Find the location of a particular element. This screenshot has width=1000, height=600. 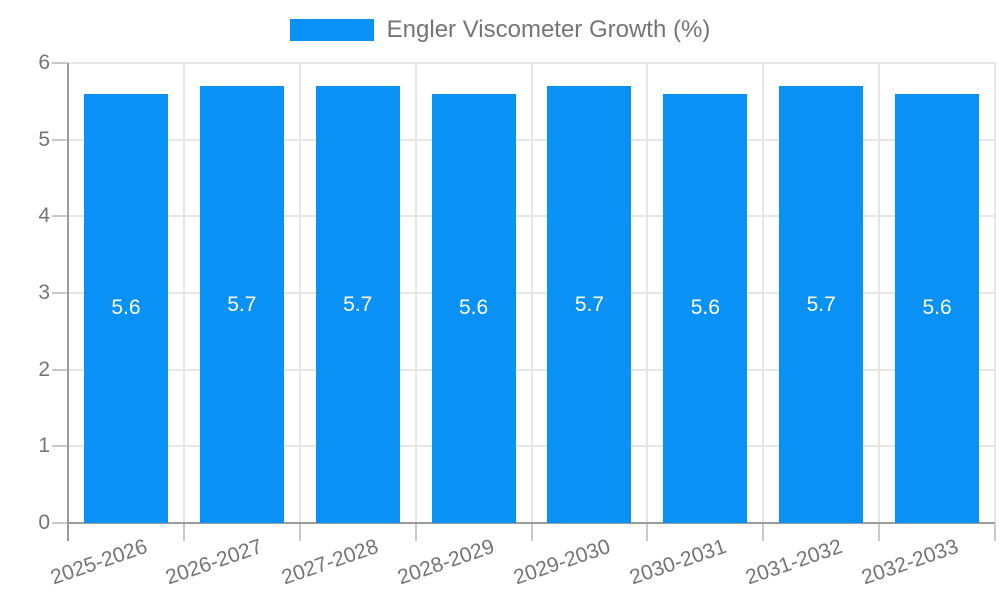

legend-label: Engler Viscometer Growth (%) is located at coordinates (548, 29).